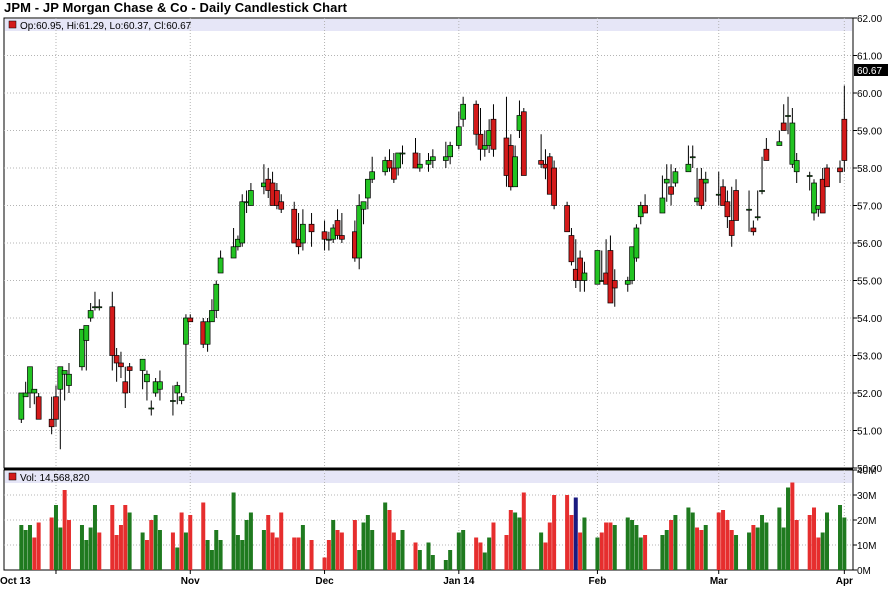 This screenshot has height=595, width=892. Describe the element at coordinates (428, 25) in the screenshot. I see `price-legend-band` at that location.